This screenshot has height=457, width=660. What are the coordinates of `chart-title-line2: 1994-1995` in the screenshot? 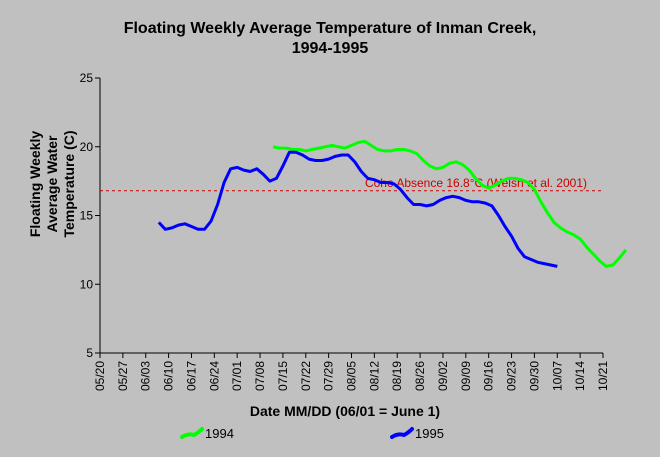 It's located at (330, 48).